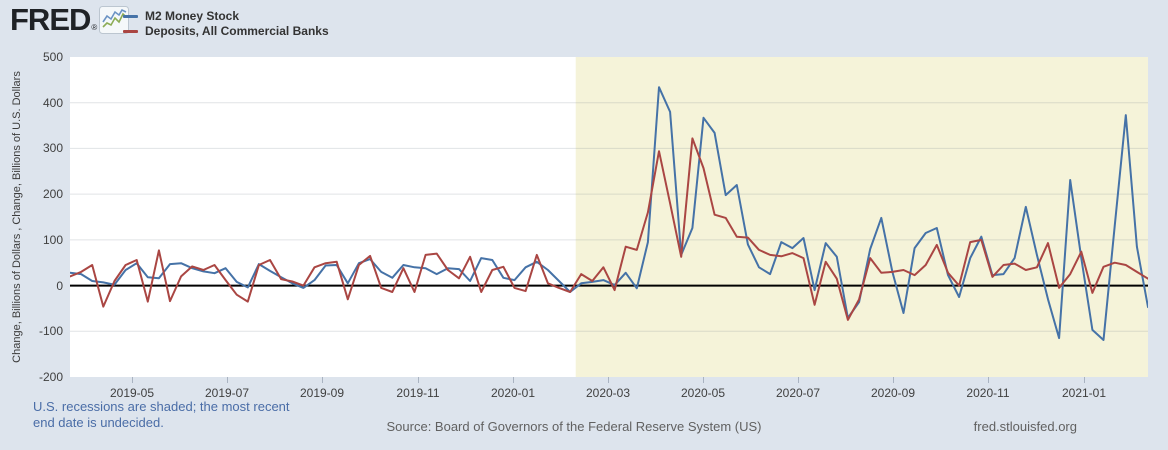 The image size is (1168, 450). I want to click on x-tick-label: 2020-09, so click(893, 393).